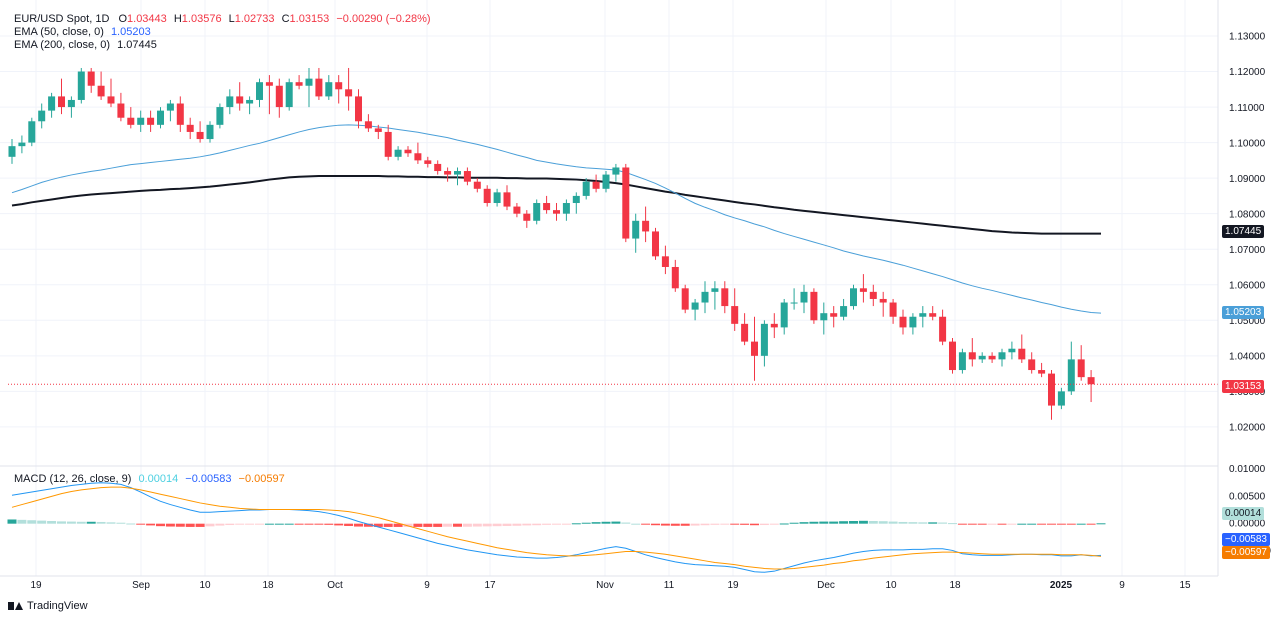  What do you see at coordinates (52, 19) in the screenshot?
I see `symbol-name: EUR/USD Spot` at bounding box center [52, 19].